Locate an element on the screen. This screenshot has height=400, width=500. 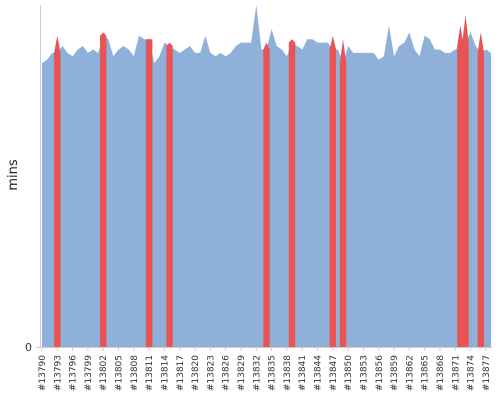
x-tick-label-4: #13802 is located at coordinates (104, 373).